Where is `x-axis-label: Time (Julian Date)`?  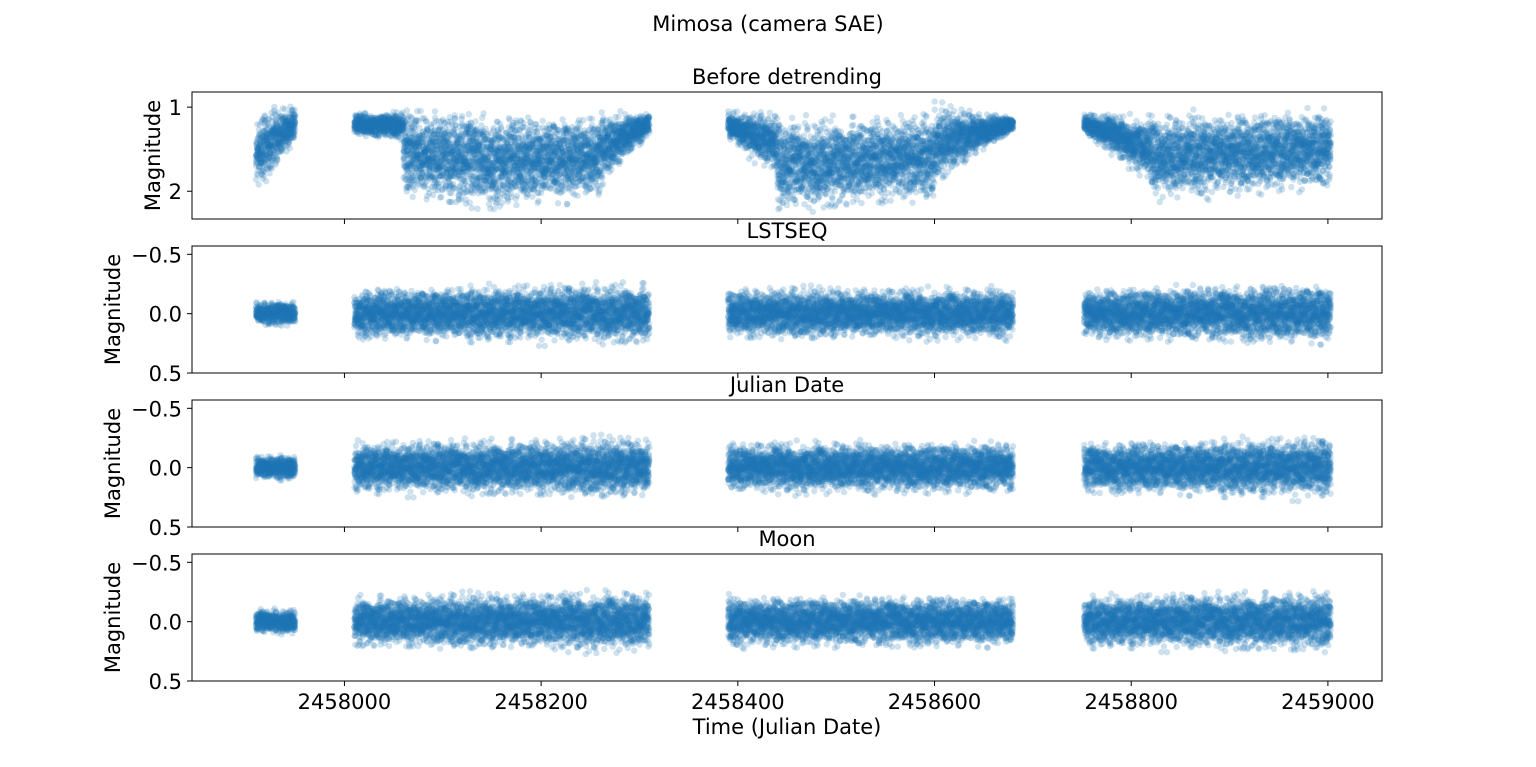 x-axis-label: Time (Julian Date) is located at coordinates (787, 727).